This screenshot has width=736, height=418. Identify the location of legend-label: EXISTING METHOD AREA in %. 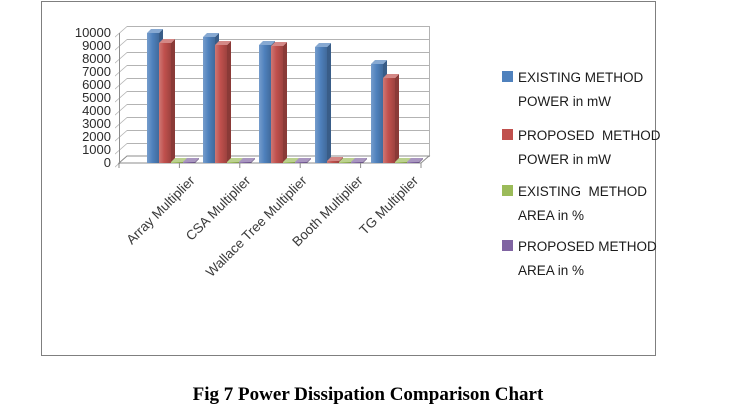
(583, 203).